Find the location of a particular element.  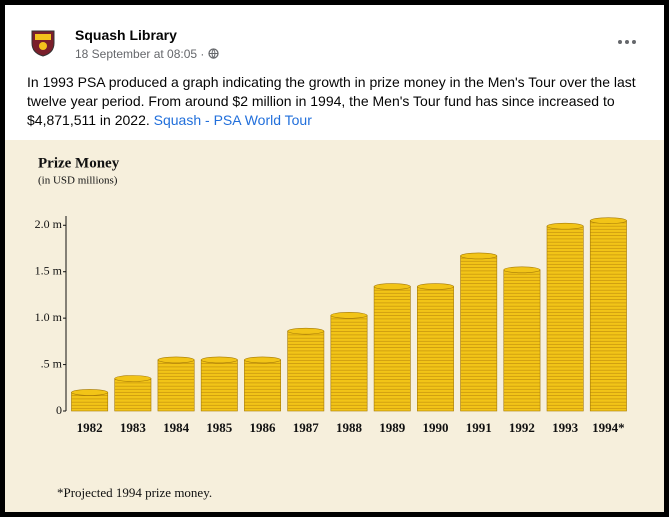

x-tick-label: 1985 is located at coordinates (219, 427).